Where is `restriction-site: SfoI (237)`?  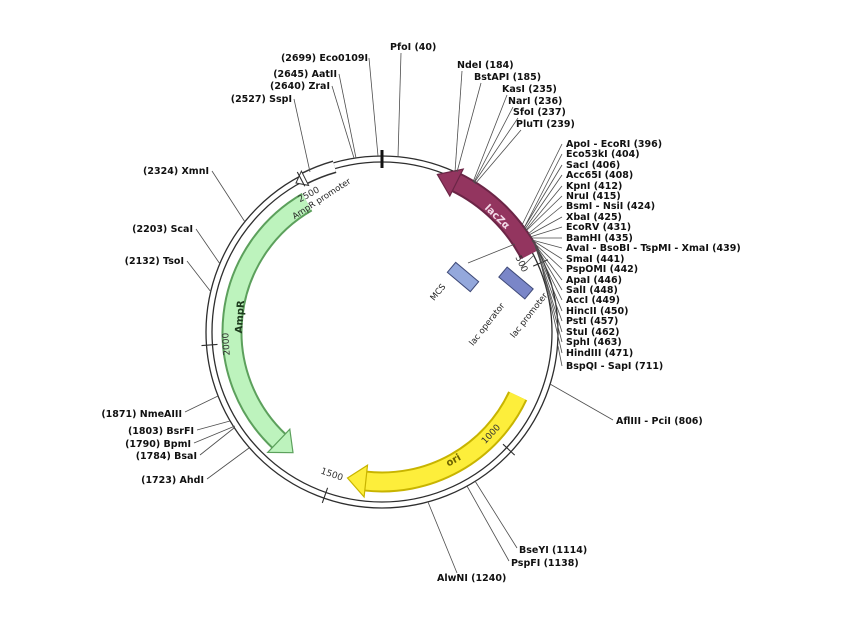 restriction-site: SfoI (237) is located at coordinates (519, 145).